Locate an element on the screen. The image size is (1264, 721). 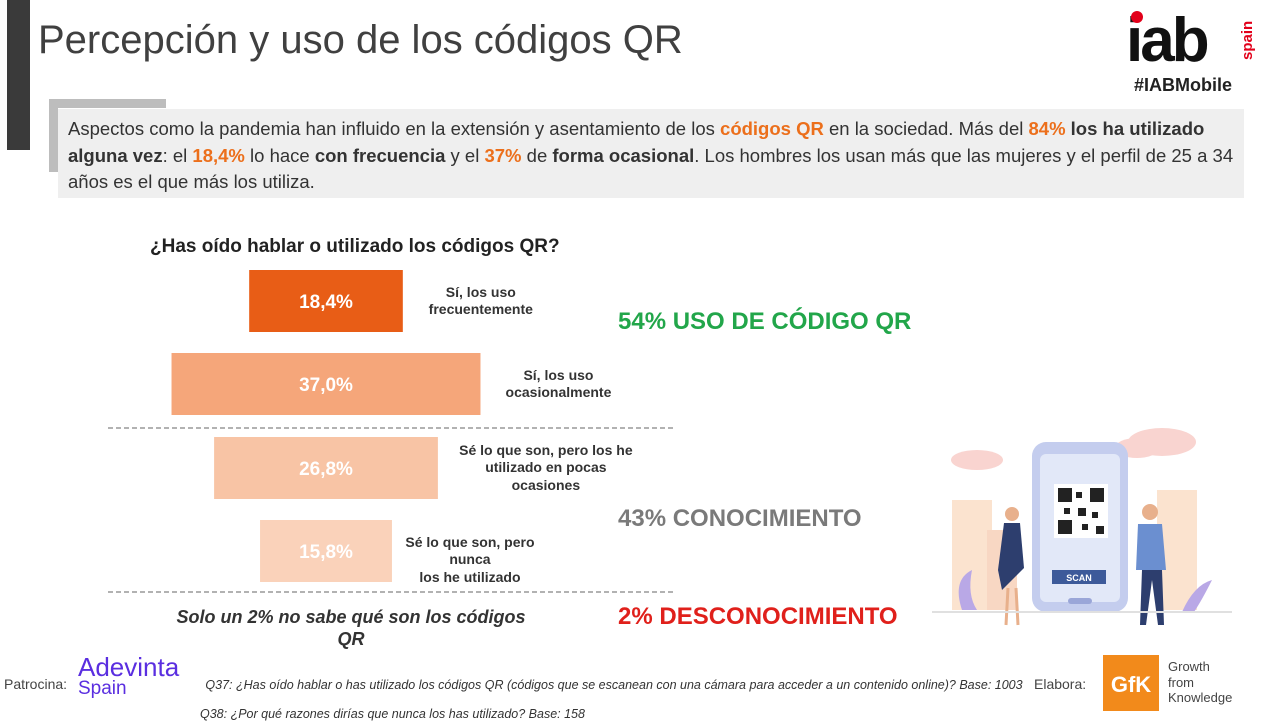
category-label-1: Sí, los uso frecuentemente is located at coordinates (480, 300).